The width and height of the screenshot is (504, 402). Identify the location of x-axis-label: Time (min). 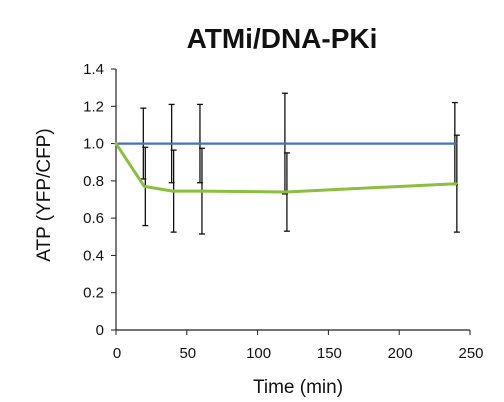
(298, 387).